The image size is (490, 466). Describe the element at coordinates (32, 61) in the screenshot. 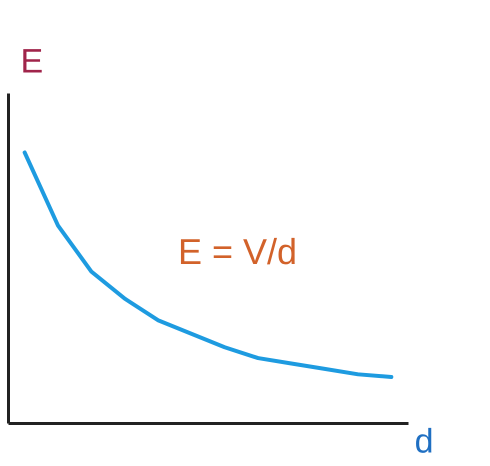

I see `y-axis-title: E` at that location.